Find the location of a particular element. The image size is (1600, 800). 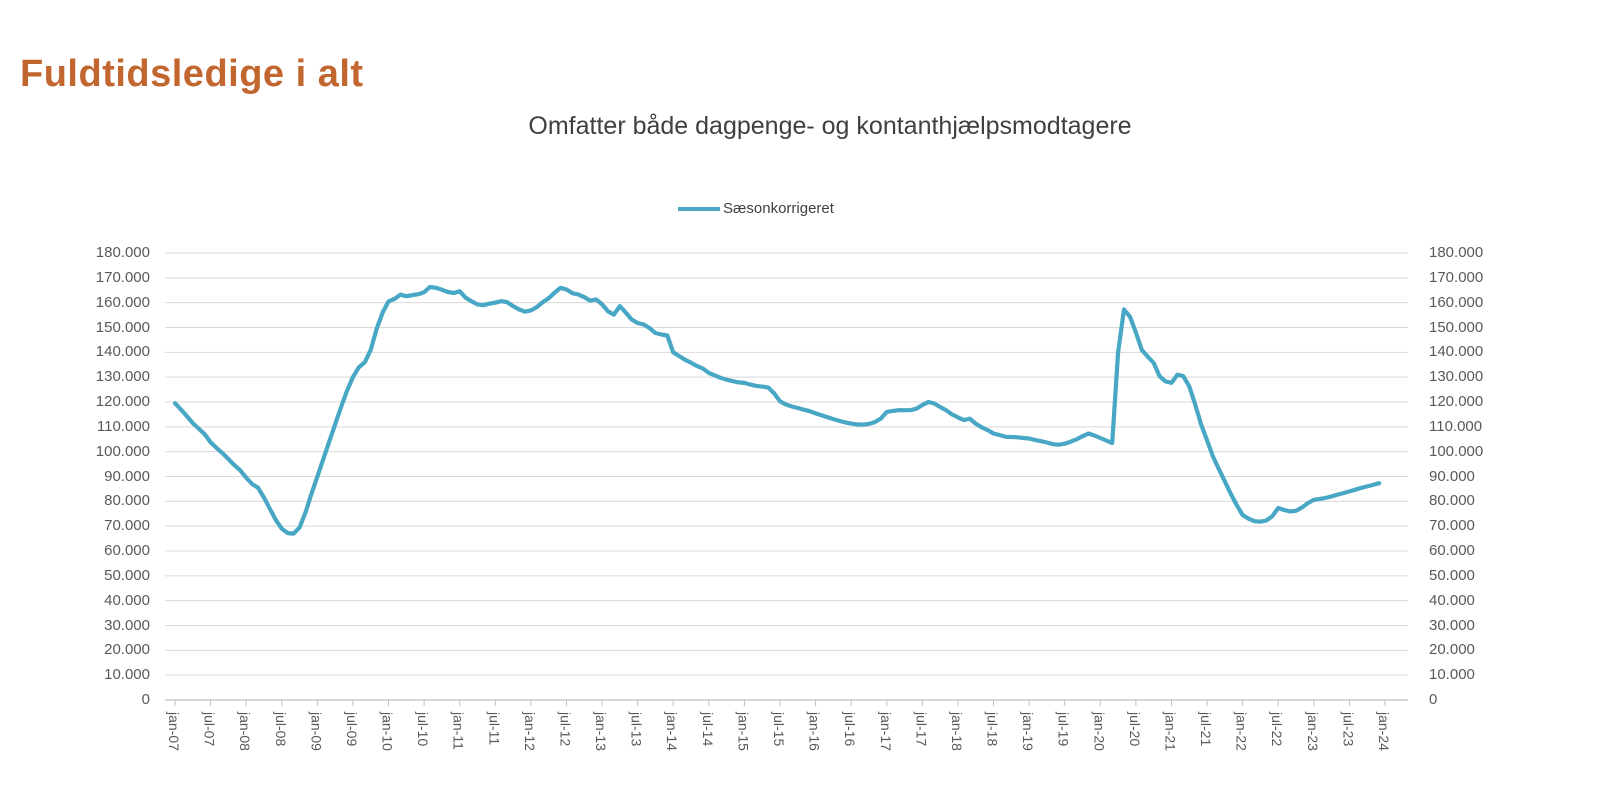

x-axis-label: jan-11 is located at coordinates (458, 731).